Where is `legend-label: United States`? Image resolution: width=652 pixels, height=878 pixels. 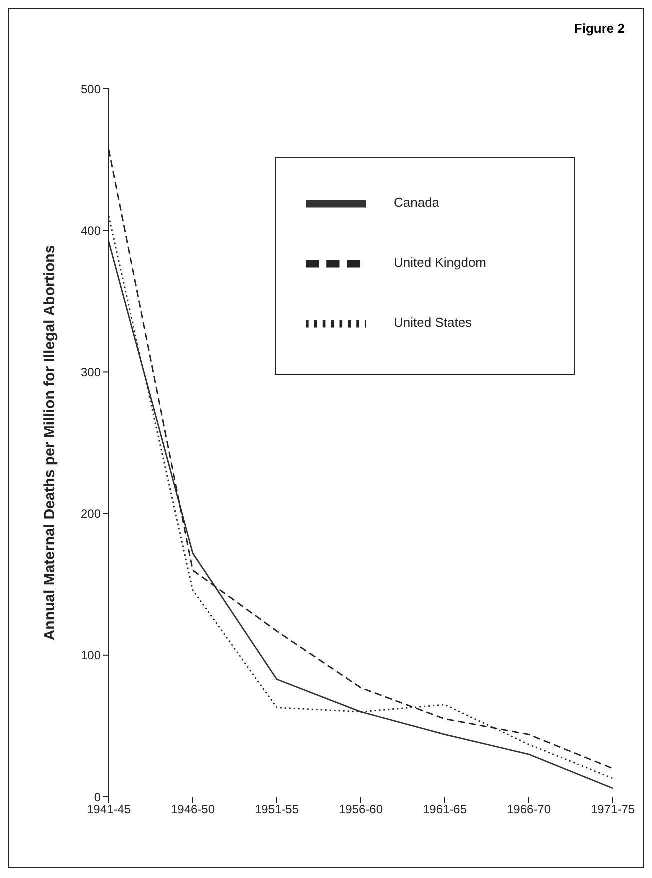
legend-label: United States is located at coordinates (433, 322).